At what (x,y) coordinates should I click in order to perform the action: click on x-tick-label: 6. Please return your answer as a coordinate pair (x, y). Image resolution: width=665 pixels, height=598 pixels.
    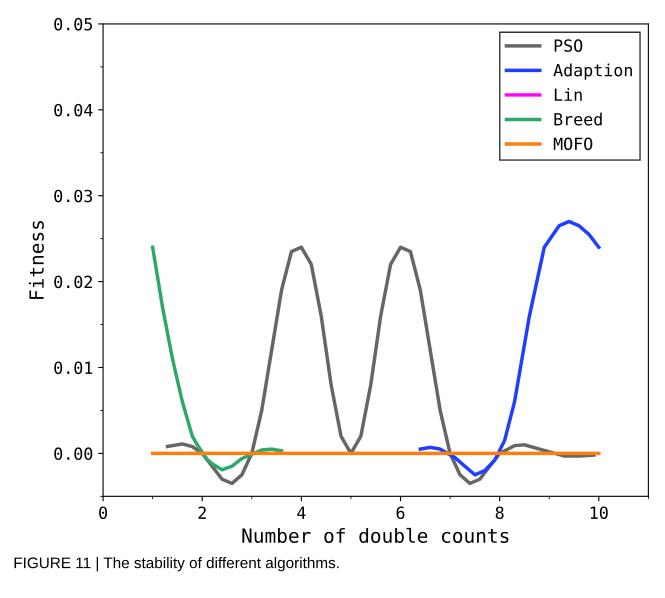
    Looking at the image, I should click on (400, 513).